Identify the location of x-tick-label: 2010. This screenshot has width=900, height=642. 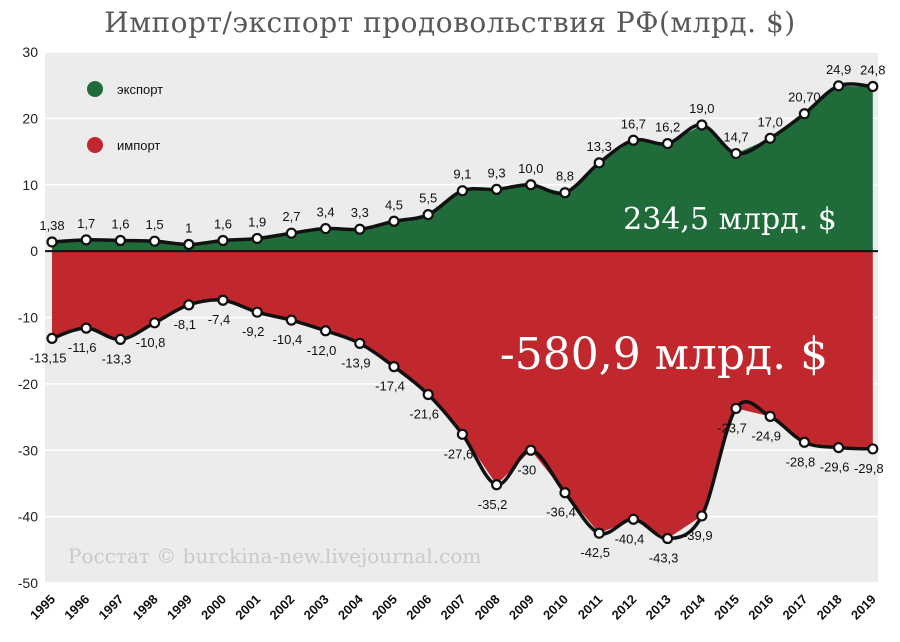
(555, 607).